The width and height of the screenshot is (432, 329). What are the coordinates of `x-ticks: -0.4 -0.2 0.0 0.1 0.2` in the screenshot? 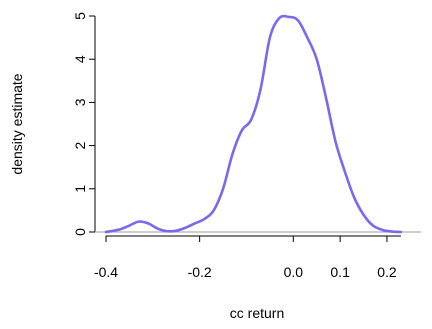 It's located at (245, 258).